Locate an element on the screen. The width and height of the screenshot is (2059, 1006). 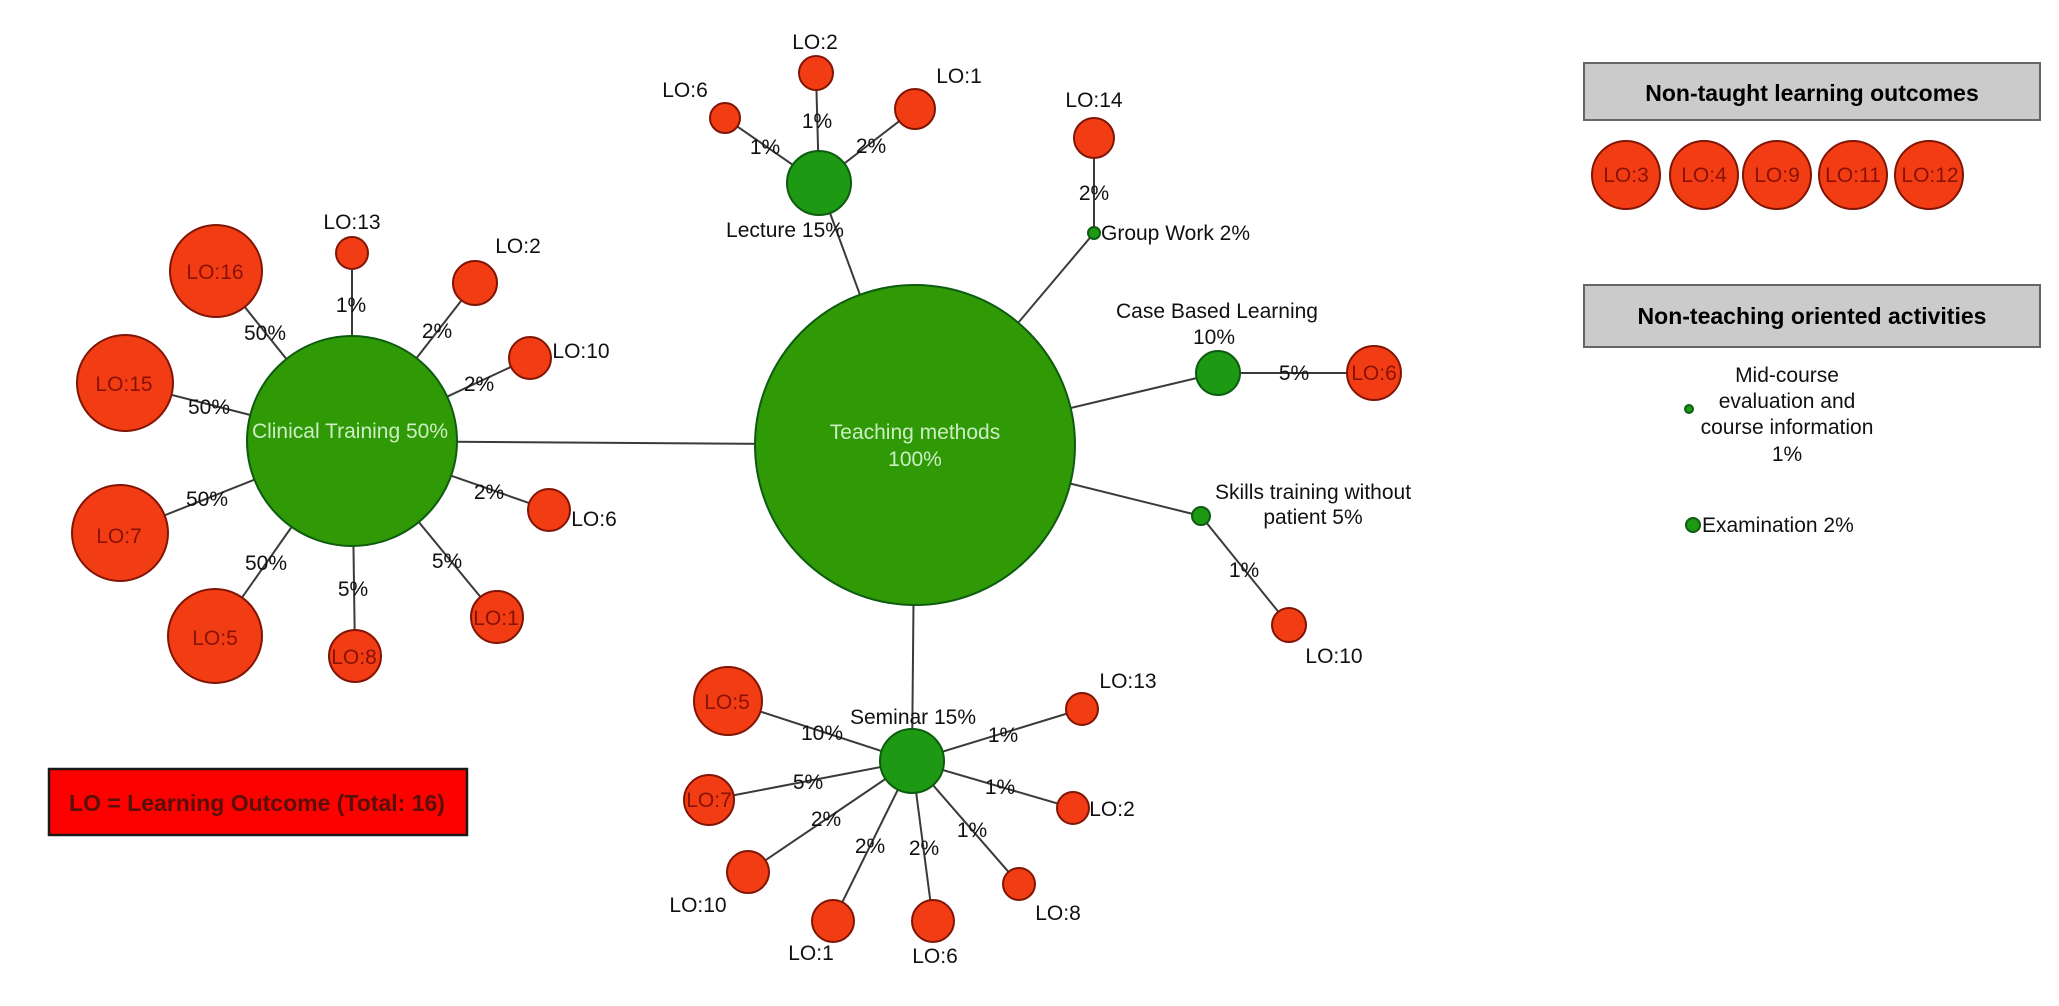
svg-text: evaluation and is located at coordinates (1787, 401).